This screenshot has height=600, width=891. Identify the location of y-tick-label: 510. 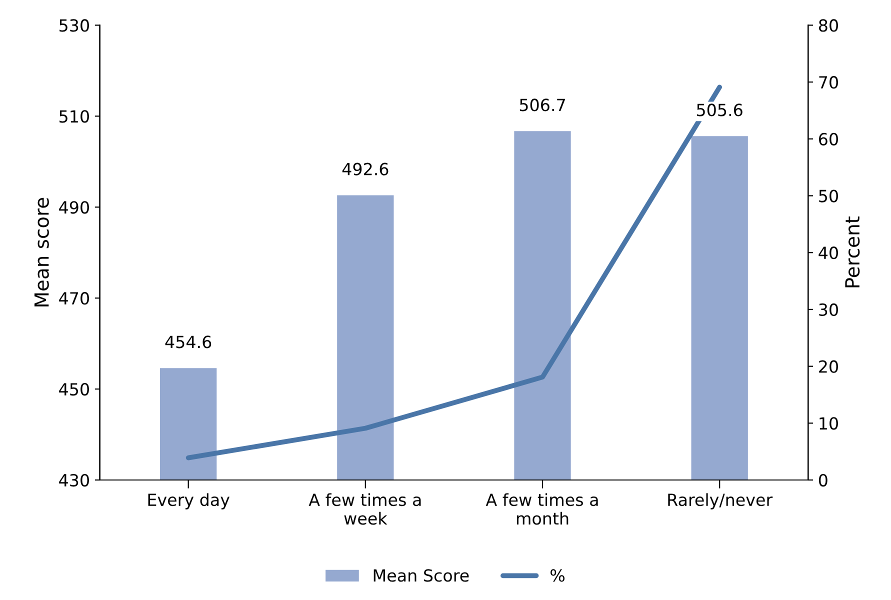
(74, 116).